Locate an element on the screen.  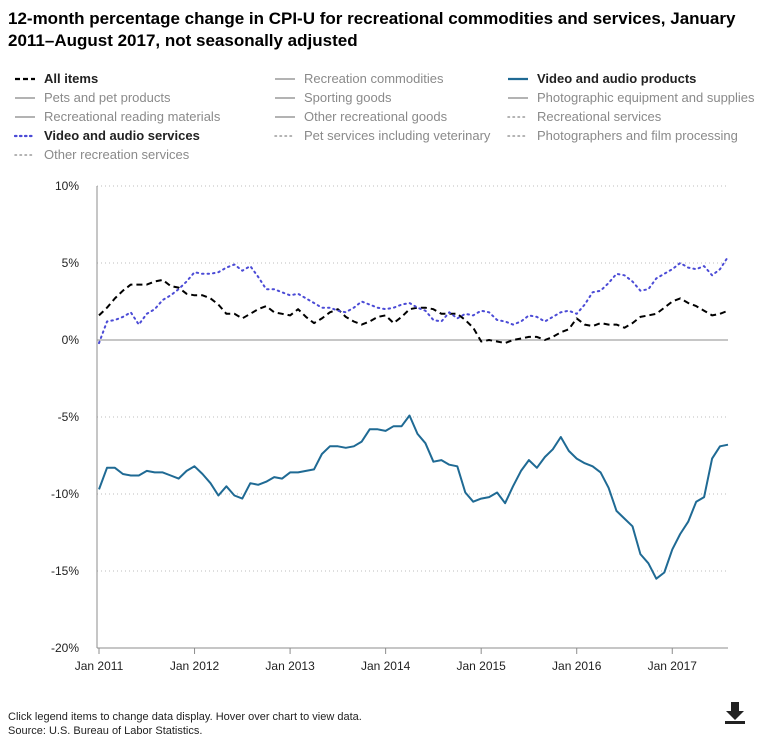
y-tick-label: -15% is located at coordinates (65, 571).